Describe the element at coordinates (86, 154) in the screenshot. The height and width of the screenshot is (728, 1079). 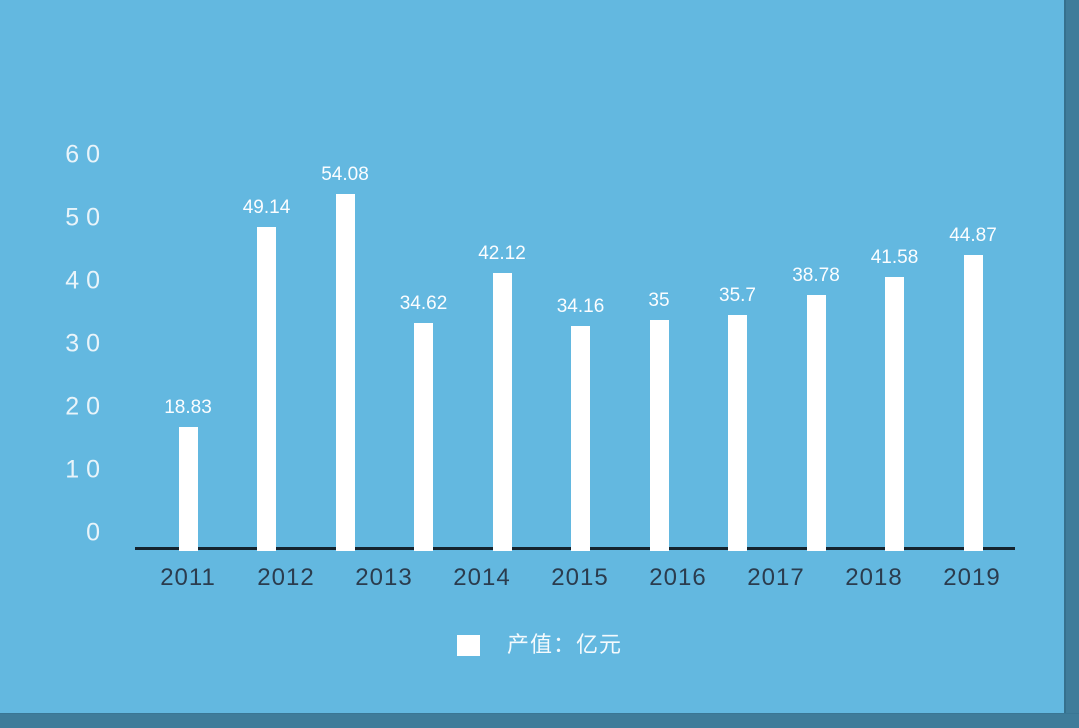
I see `y-axis-tick-label: 60` at that location.